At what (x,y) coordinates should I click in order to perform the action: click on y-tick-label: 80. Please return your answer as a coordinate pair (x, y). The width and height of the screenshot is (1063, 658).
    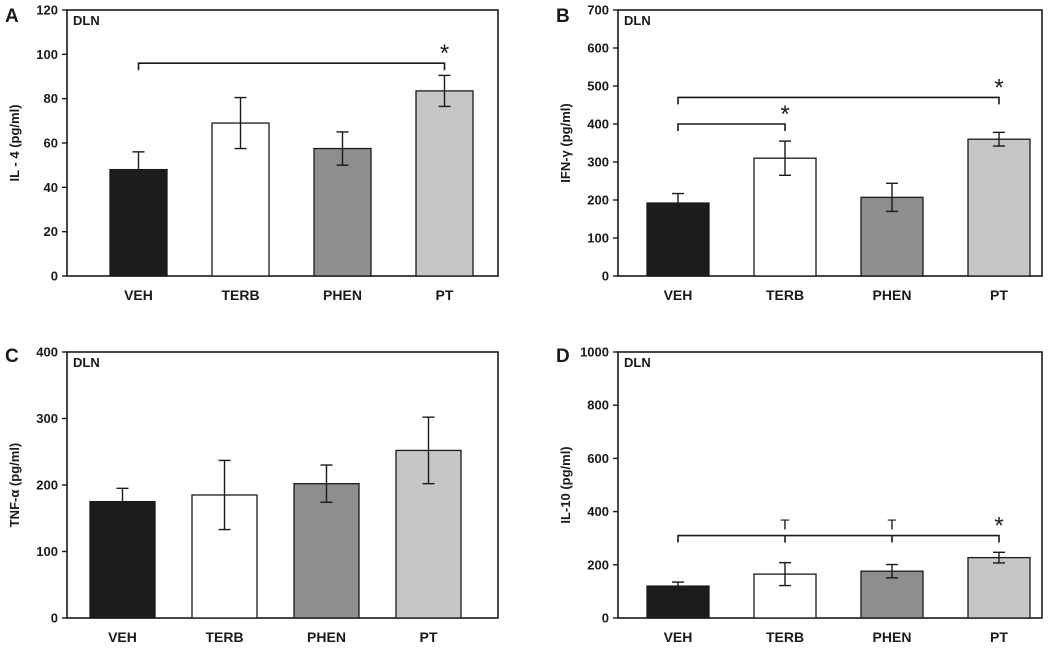
    Looking at the image, I should click on (51, 98).